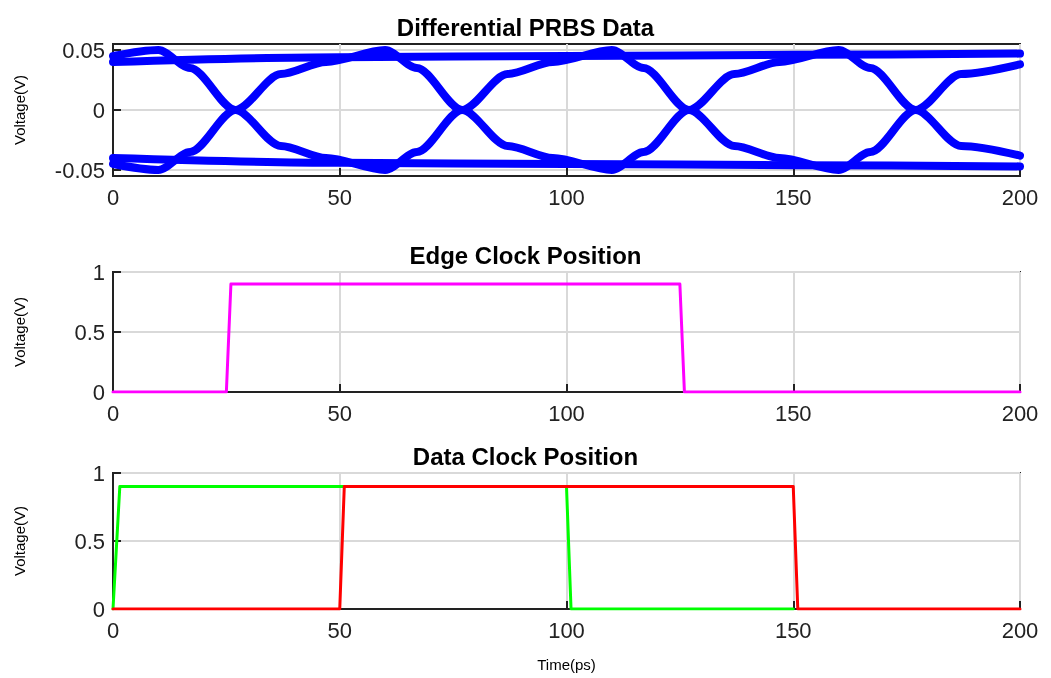 This screenshot has height=678, width=1051. I want to click on y-tick-label: -0.05, so click(79, 170).